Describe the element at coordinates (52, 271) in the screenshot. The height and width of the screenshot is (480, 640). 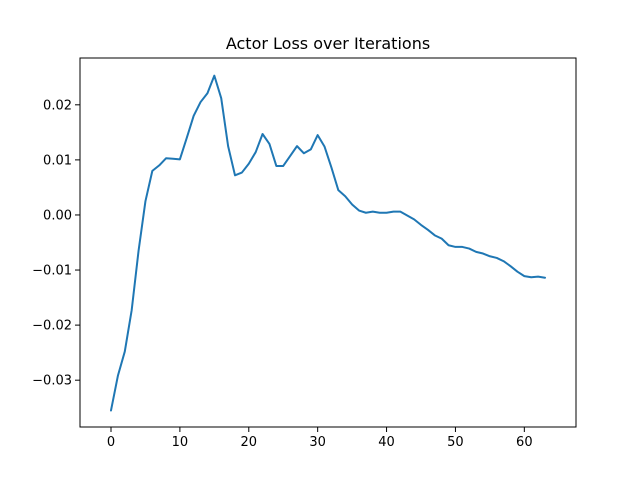
I see `y-tick-label: −0.01` at that location.